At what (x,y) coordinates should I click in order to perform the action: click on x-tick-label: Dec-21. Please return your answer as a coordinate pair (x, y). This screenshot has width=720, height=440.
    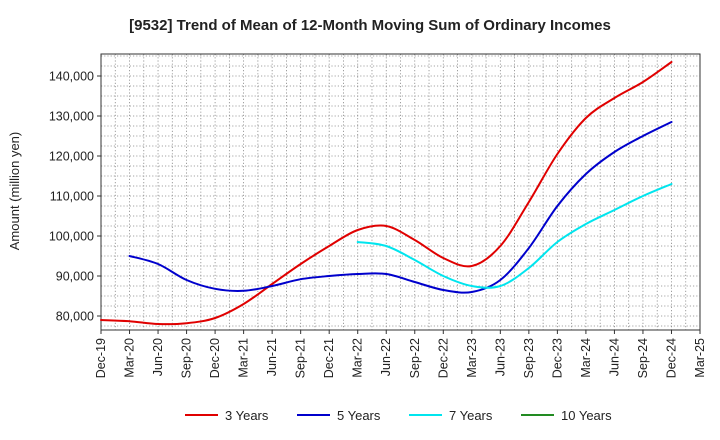
    Looking at the image, I should click on (329, 358).